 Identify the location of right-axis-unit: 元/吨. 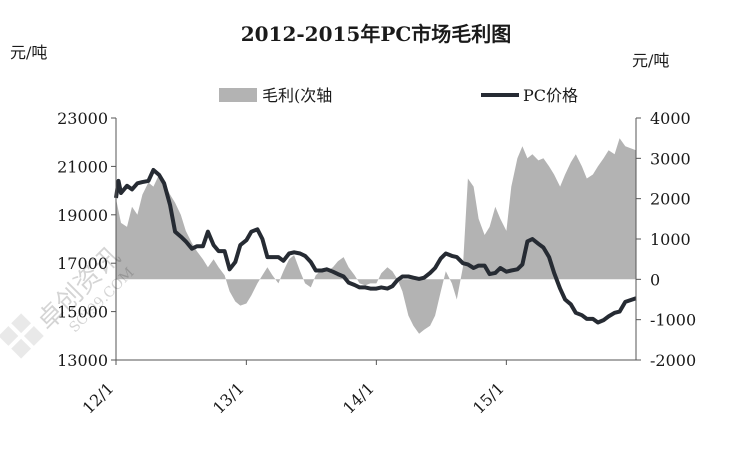
(650, 60).